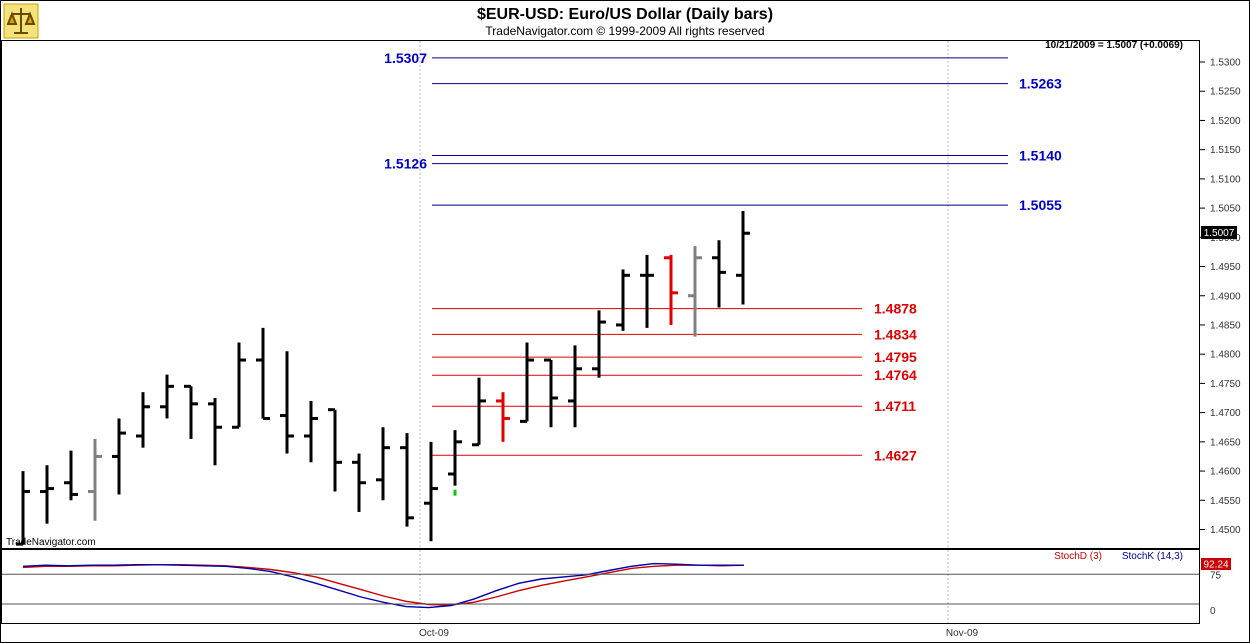 The width and height of the screenshot is (1250, 643). I want to click on y-tick-label: 1.5150, so click(1225, 150).